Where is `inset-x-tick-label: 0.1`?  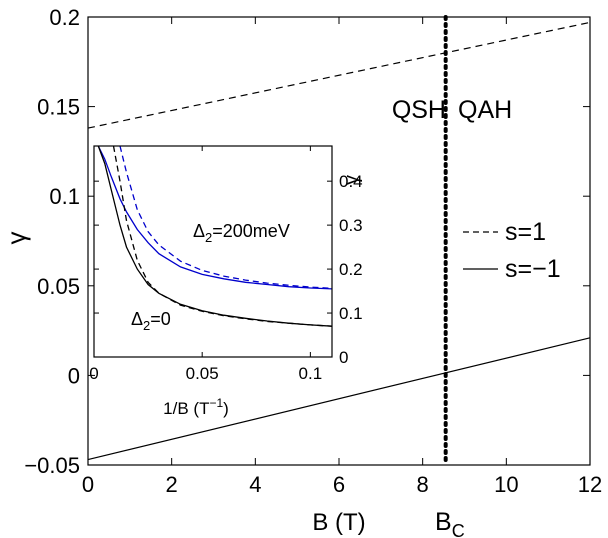
inset-x-tick-label: 0.1 is located at coordinates (311, 373).